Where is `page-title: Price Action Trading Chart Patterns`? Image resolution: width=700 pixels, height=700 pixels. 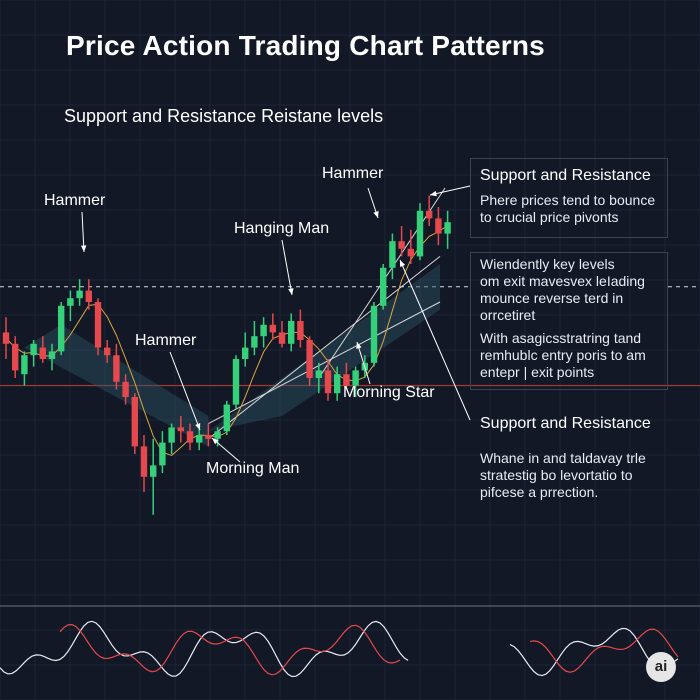
page-title: Price Action Trading Chart Patterns is located at coordinates (305, 45).